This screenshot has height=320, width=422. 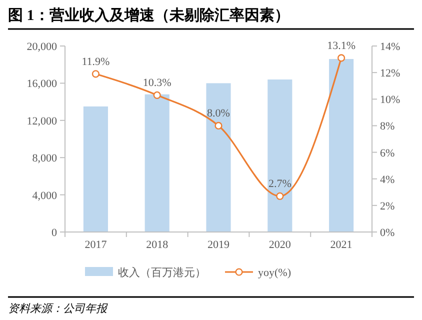 I want to click on y-tick-label: 4,000, so click(x=45, y=196).